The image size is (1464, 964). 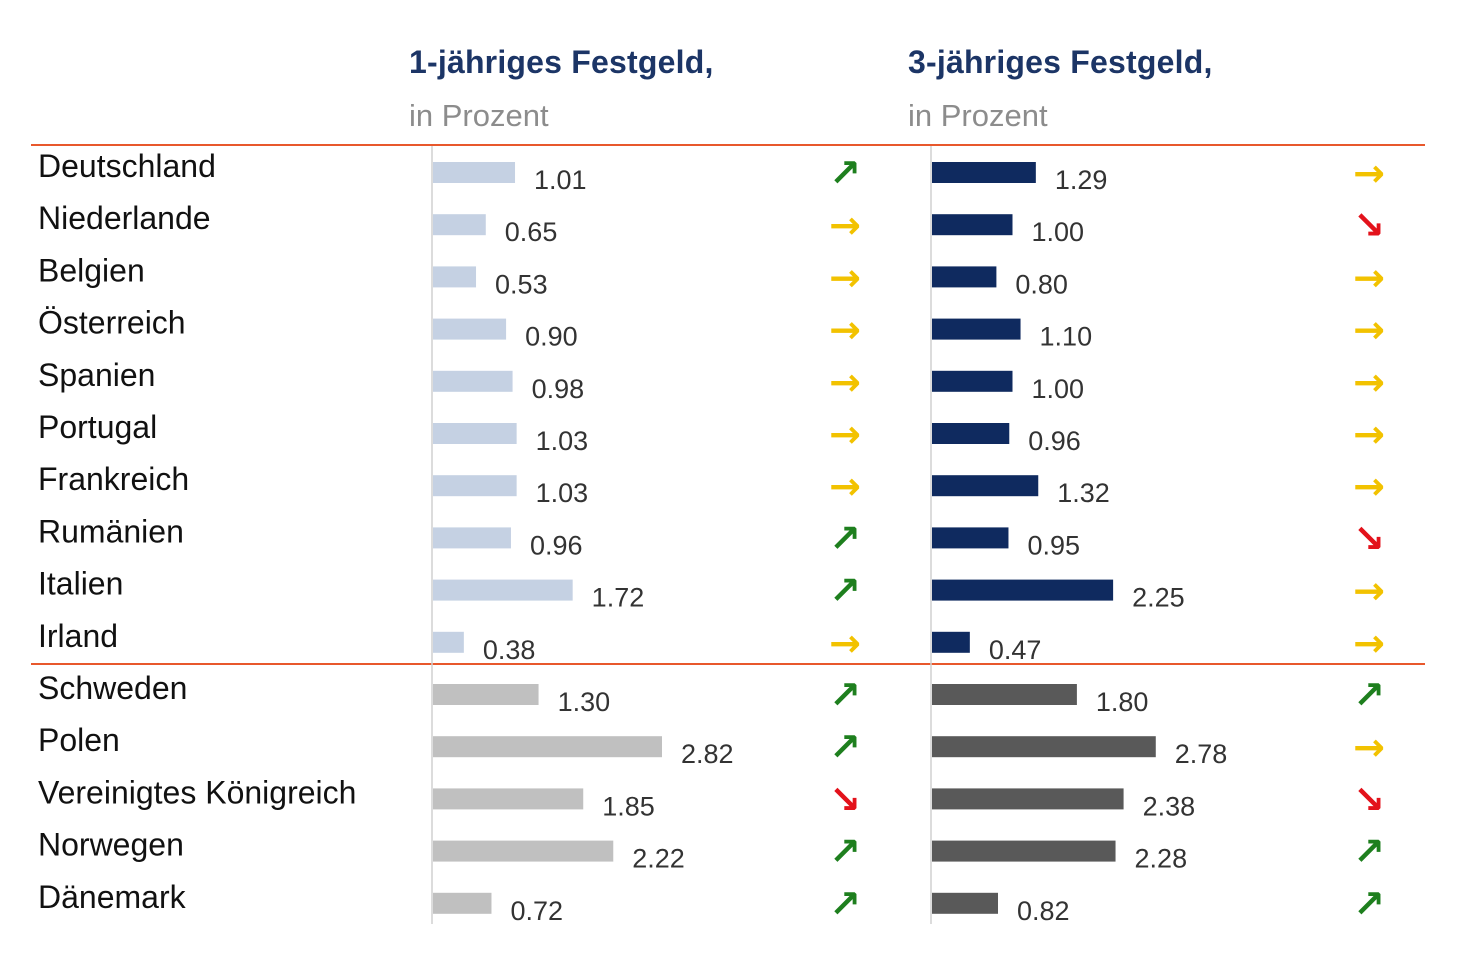 I want to click on series-2-value-label: 0.80, so click(x=1041, y=284).